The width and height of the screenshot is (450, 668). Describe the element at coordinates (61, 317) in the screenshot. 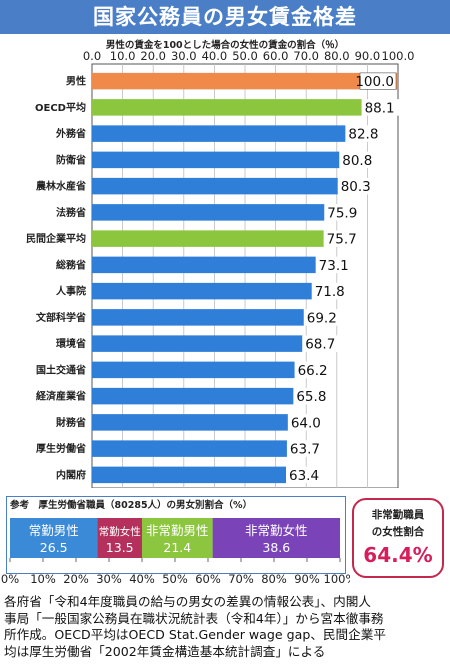

I see `category-label: 文部科学省` at that location.